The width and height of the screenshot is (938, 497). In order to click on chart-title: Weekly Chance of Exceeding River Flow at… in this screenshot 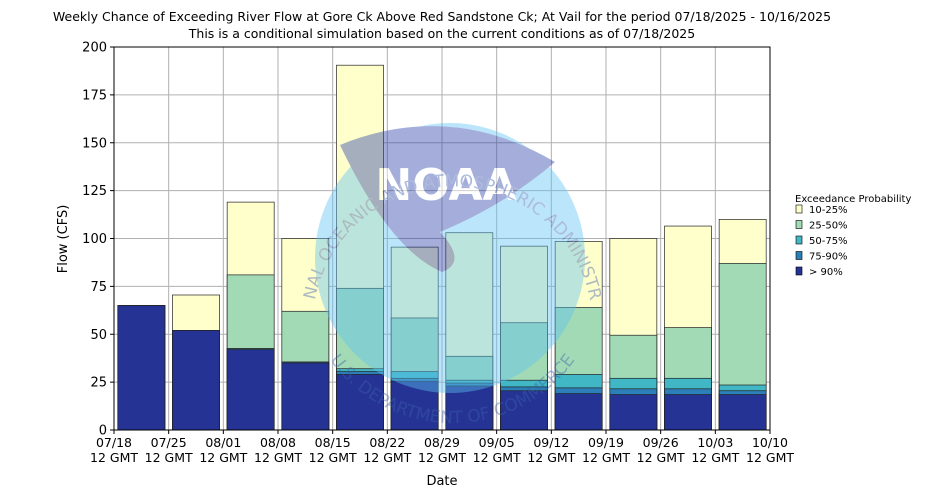, I will do `click(442, 16)`.